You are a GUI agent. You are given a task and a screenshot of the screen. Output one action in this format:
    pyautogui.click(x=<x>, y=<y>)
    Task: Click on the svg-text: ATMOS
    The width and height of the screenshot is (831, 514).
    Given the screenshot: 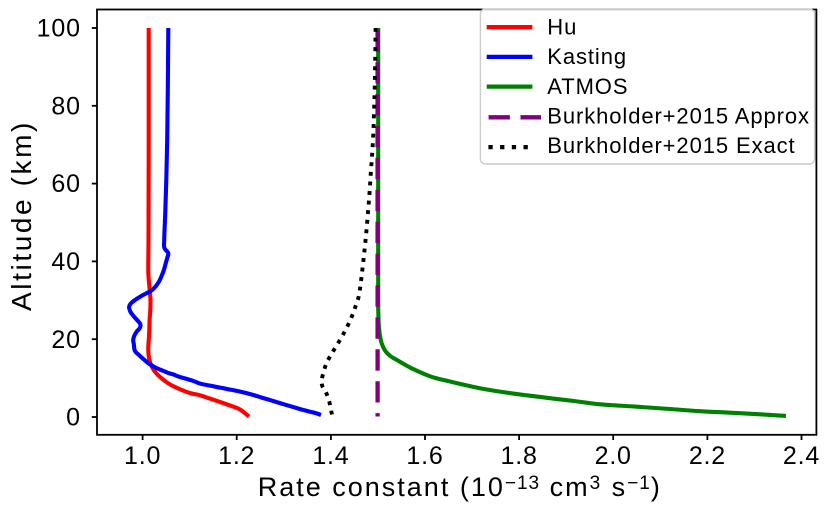 What is the action you would take?
    pyautogui.click(x=587, y=86)
    